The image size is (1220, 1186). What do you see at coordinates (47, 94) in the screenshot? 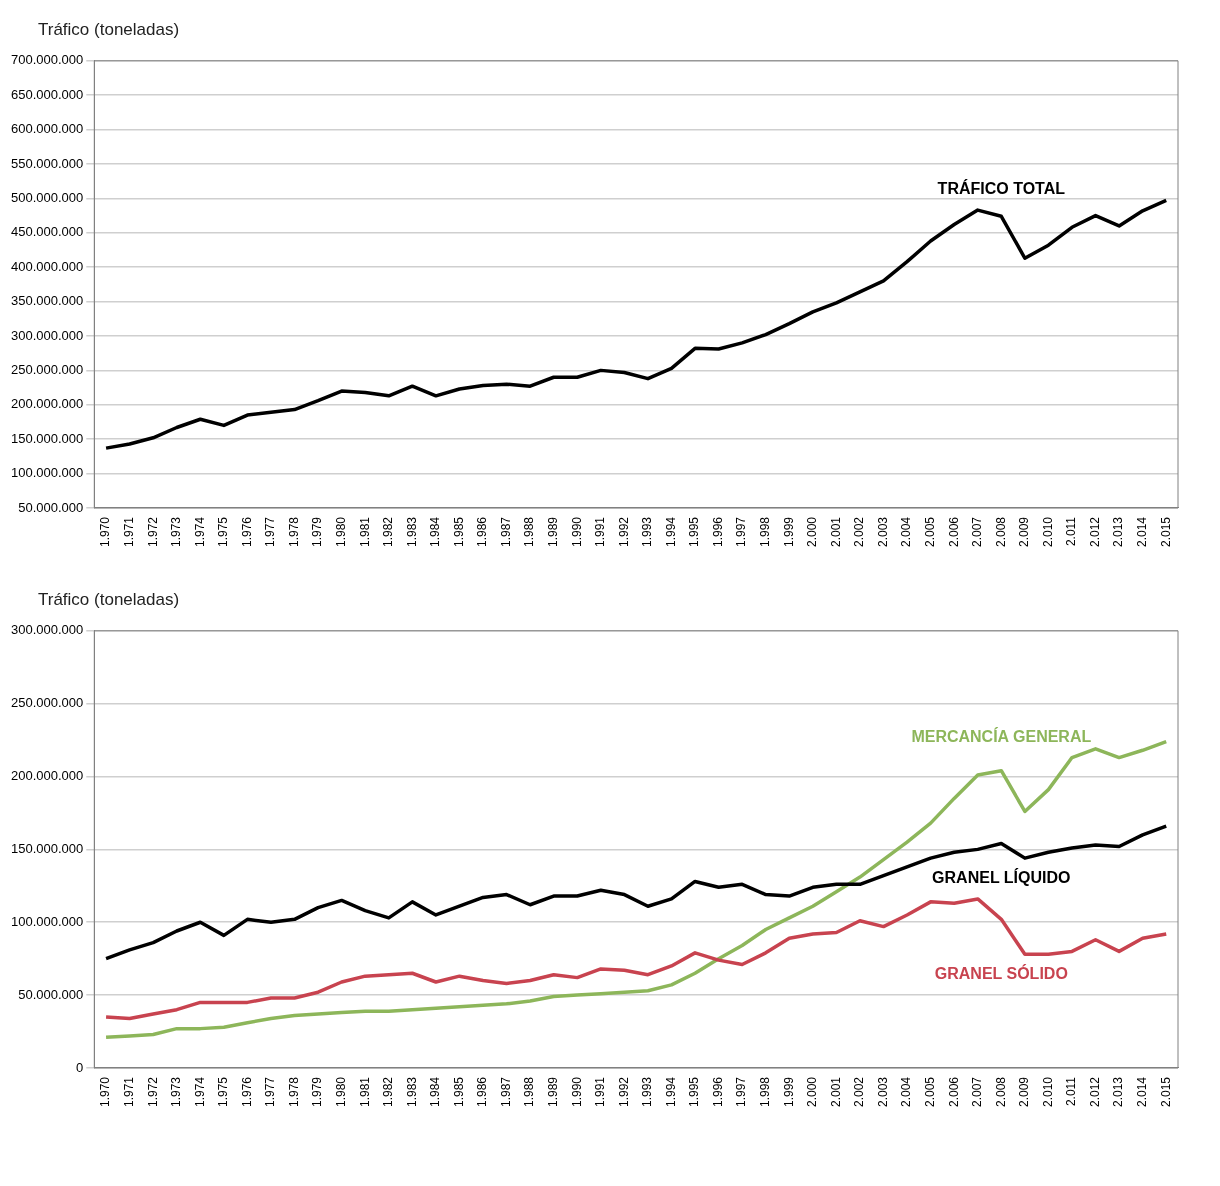
I see `y-tick-label: 650.000.000` at bounding box center [47, 94].